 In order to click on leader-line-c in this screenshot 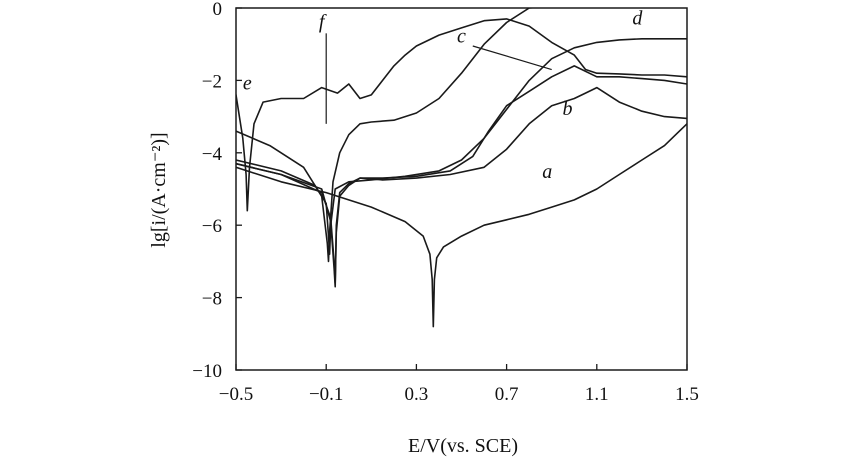, I will do `click(512, 58)`.